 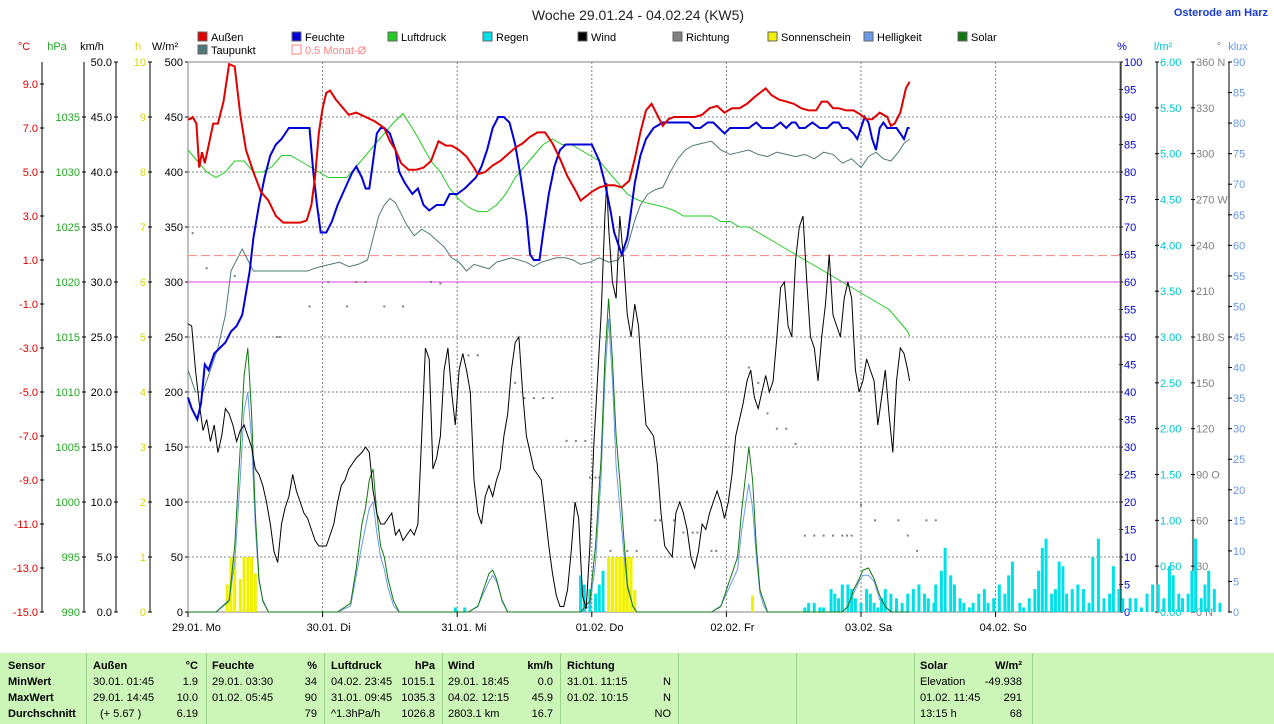 What do you see at coordinates (1210, 338) in the screenshot?
I see `axis-tick-label: 180 S` at bounding box center [1210, 338].